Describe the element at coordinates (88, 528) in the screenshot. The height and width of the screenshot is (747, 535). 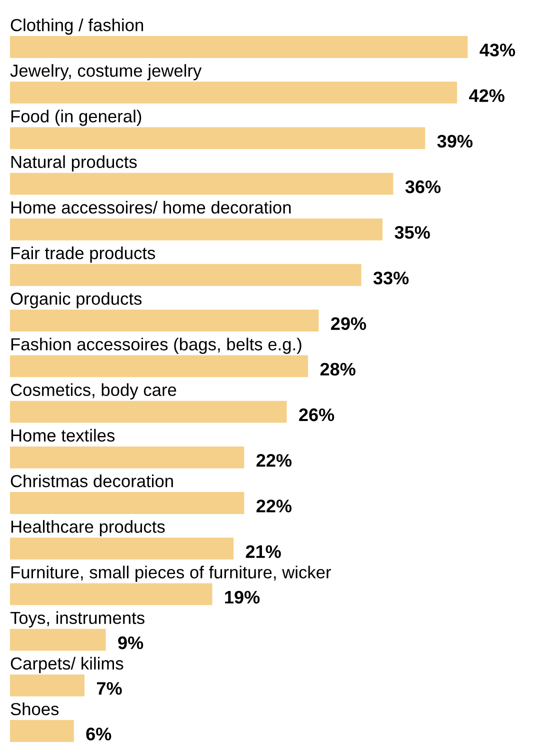
I see `y-tick-label: Healthcare products` at that location.